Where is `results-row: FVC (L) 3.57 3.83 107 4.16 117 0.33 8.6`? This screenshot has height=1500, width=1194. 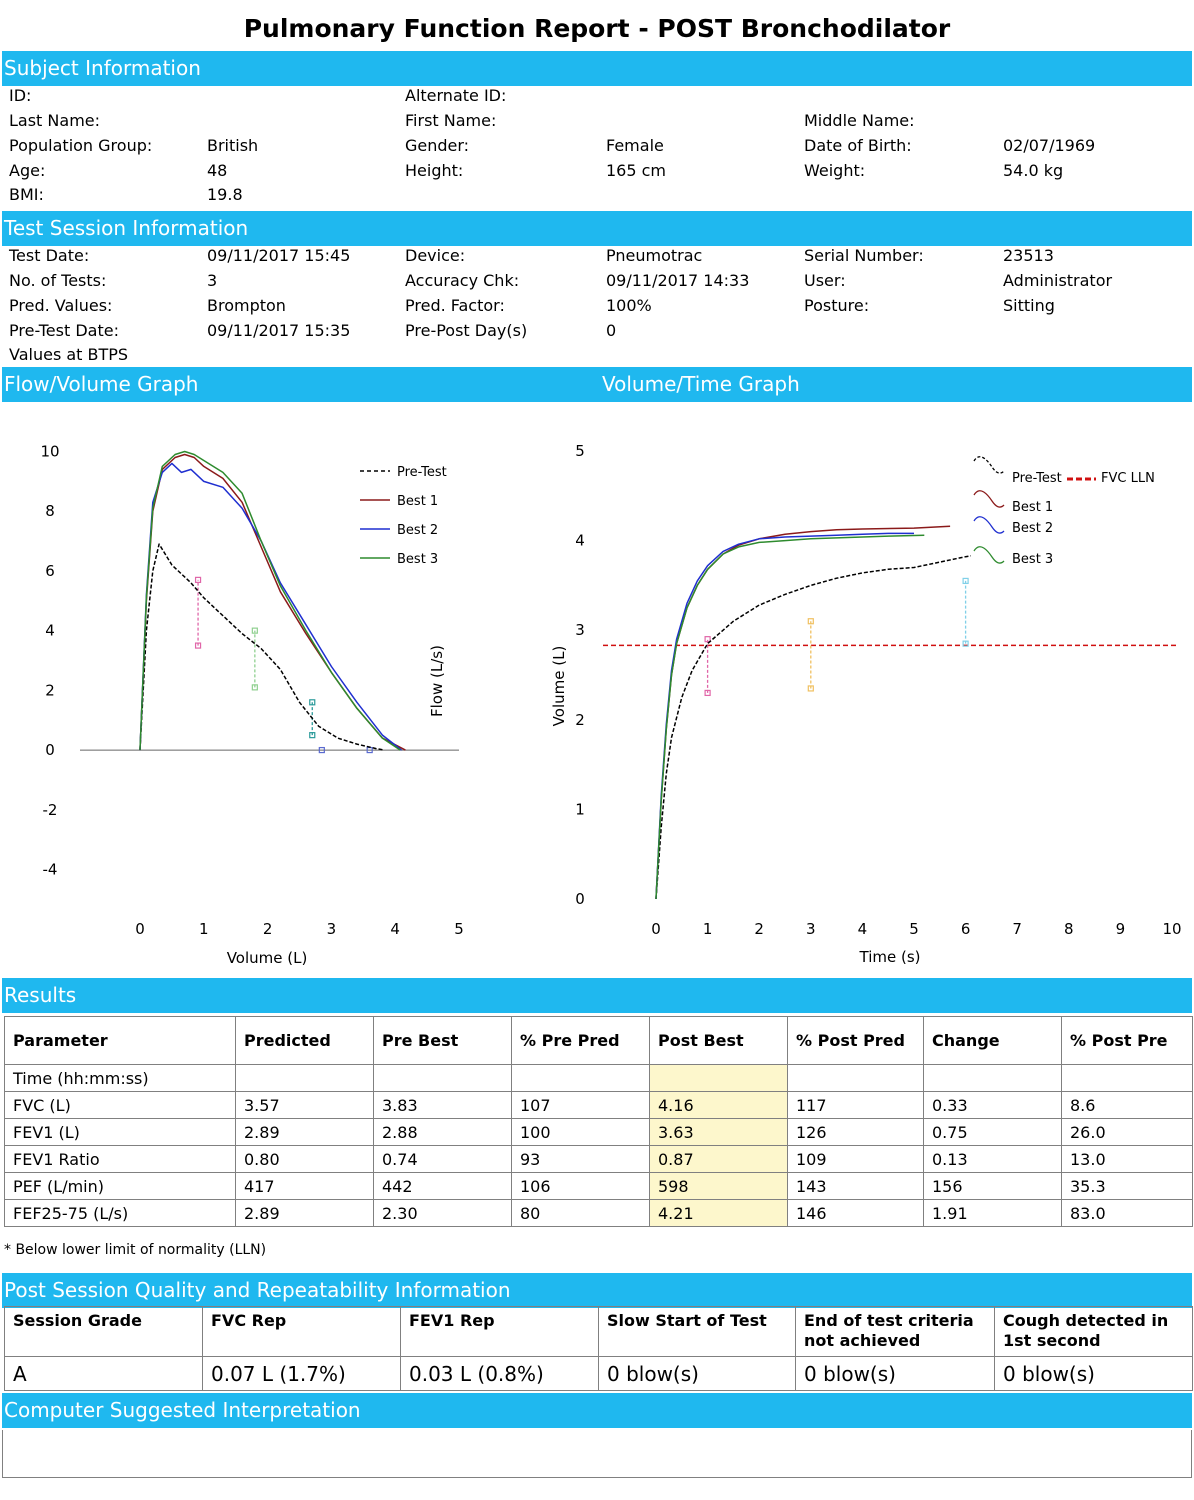 results-row: FVC (L) 3.57 3.83 107 4.16 117 0.33 8.6 is located at coordinates (598, 1105).